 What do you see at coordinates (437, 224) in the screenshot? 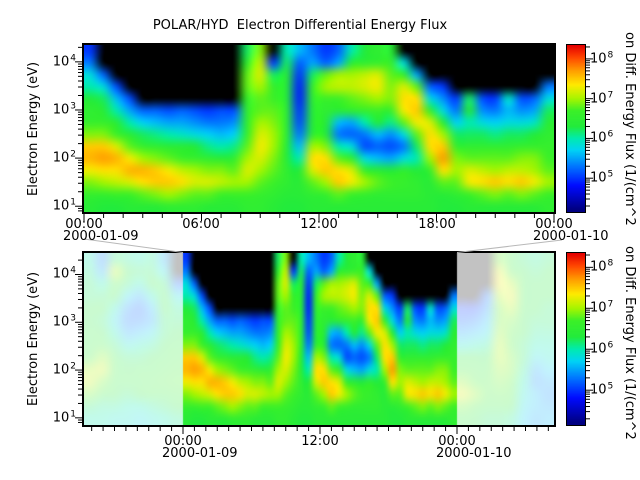
I see `x-tick-label: 18:00` at bounding box center [437, 224].